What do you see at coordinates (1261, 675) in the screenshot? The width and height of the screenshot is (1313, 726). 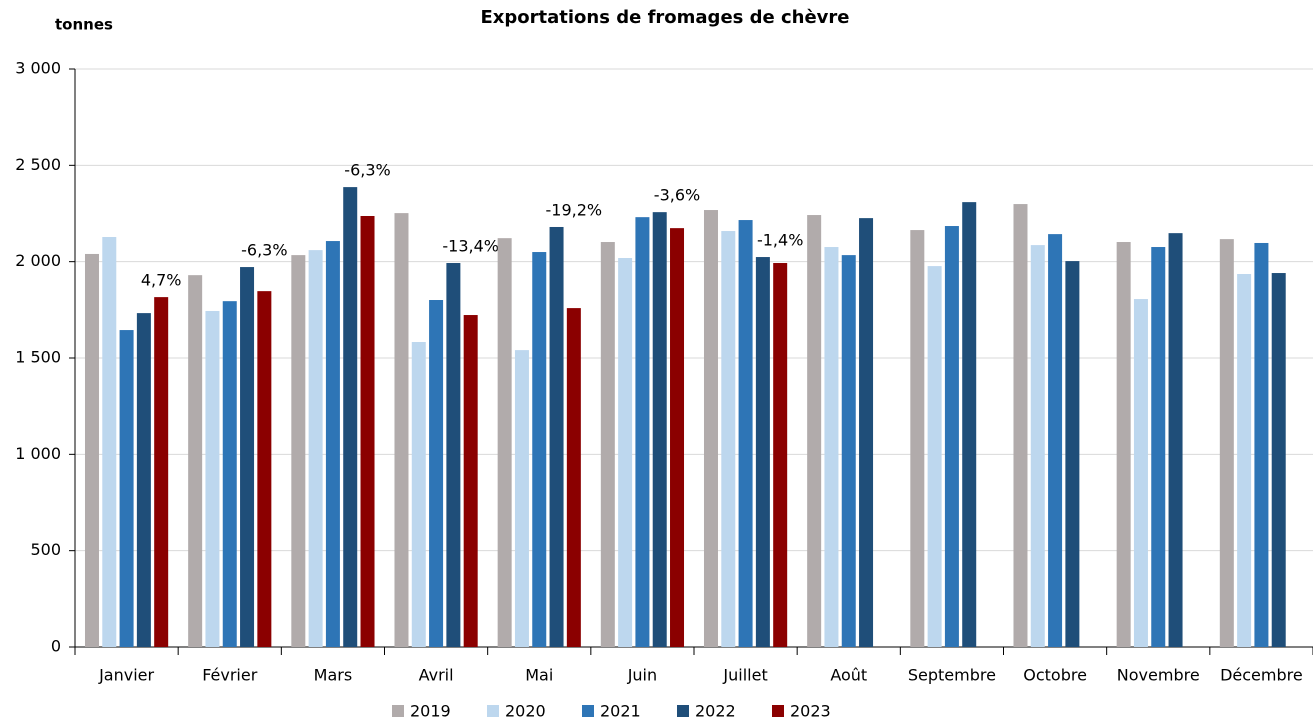 I see `x-tick-label: Décembre` at bounding box center [1261, 675].